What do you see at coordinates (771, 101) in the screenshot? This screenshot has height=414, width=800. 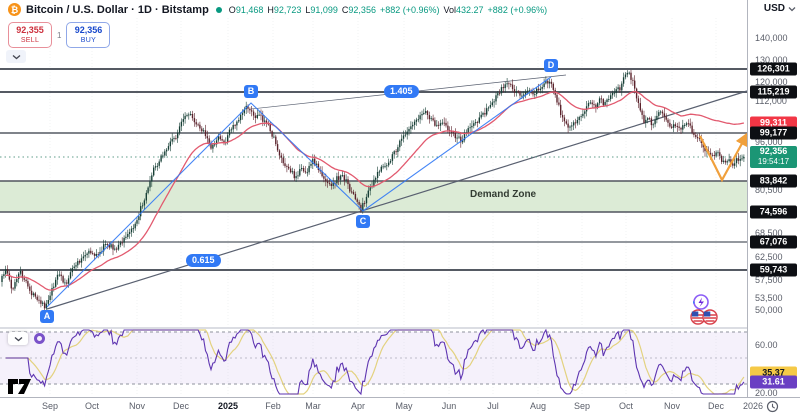 I see `price-axis-tick: 112,000` at bounding box center [771, 101].